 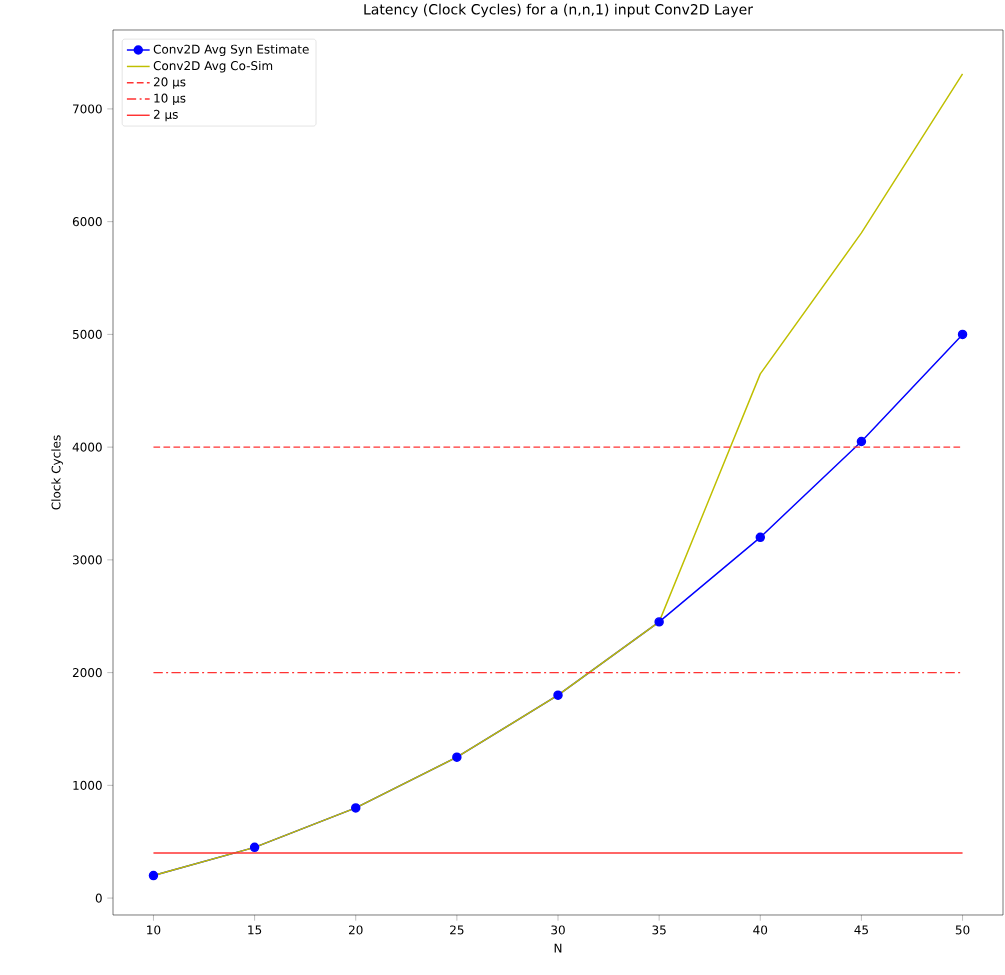 What do you see at coordinates (760, 930) in the screenshot?
I see `x-tick-label: 40` at bounding box center [760, 930].